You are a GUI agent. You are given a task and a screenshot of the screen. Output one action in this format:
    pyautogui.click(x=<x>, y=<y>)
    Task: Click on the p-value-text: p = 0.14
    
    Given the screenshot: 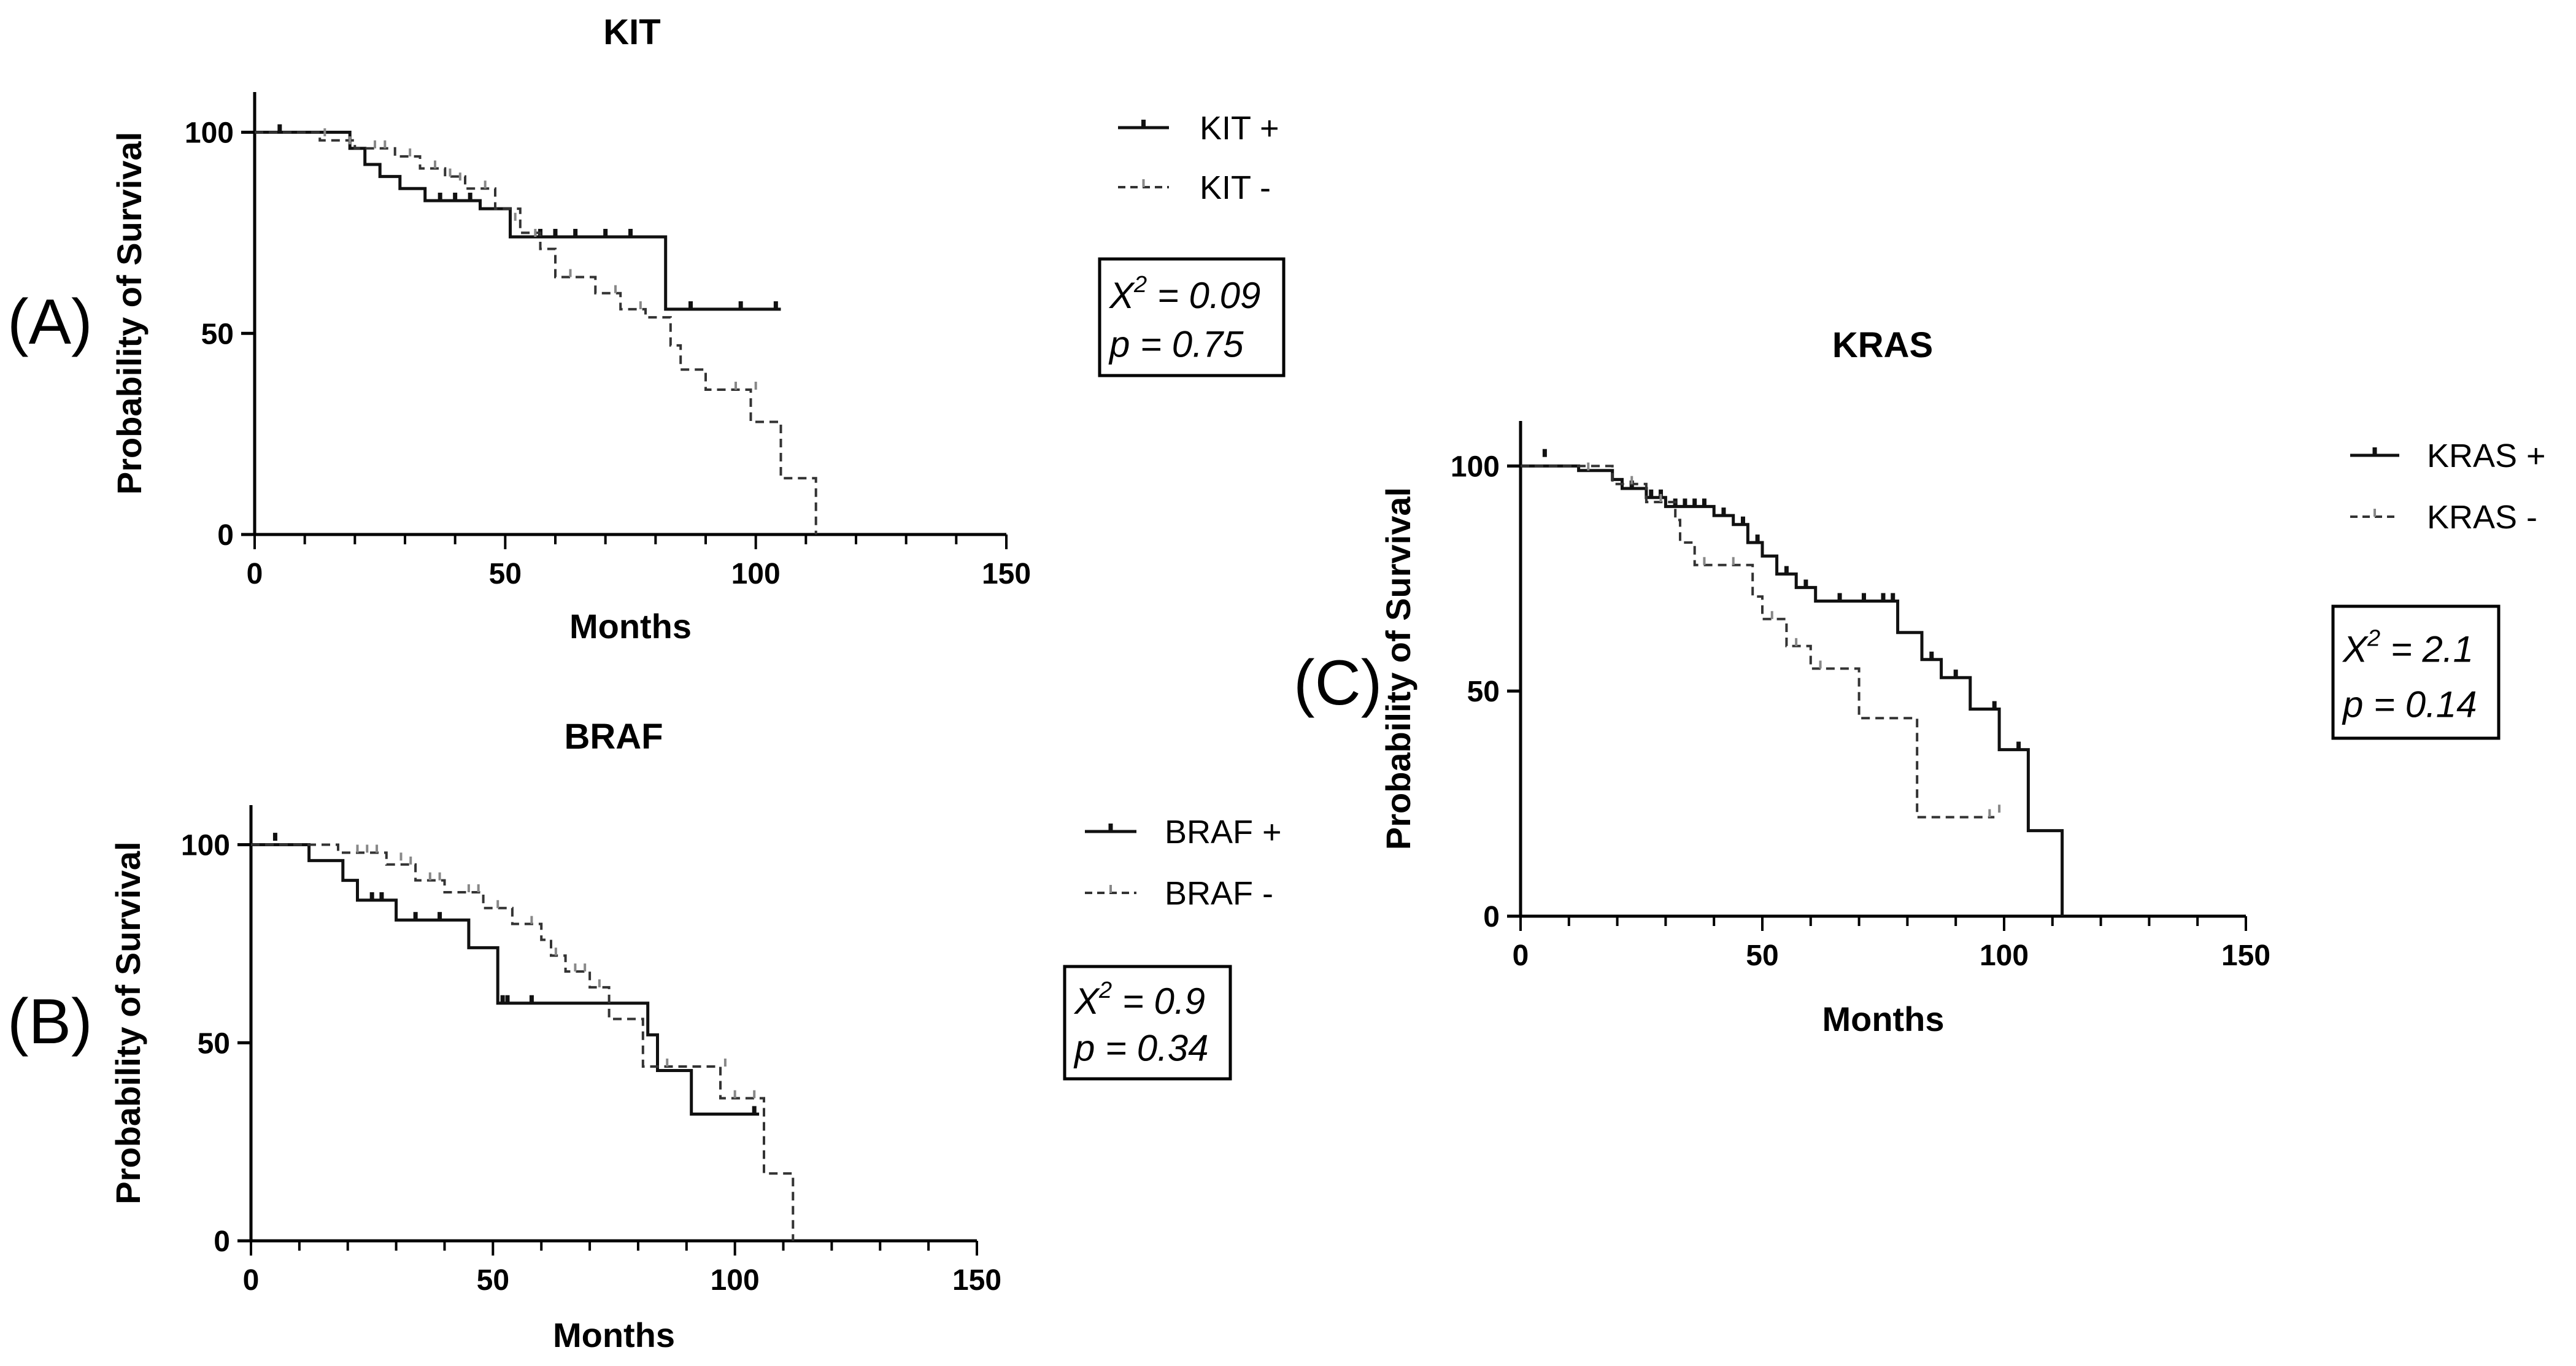 What is the action you would take?
    pyautogui.click(x=2409, y=705)
    